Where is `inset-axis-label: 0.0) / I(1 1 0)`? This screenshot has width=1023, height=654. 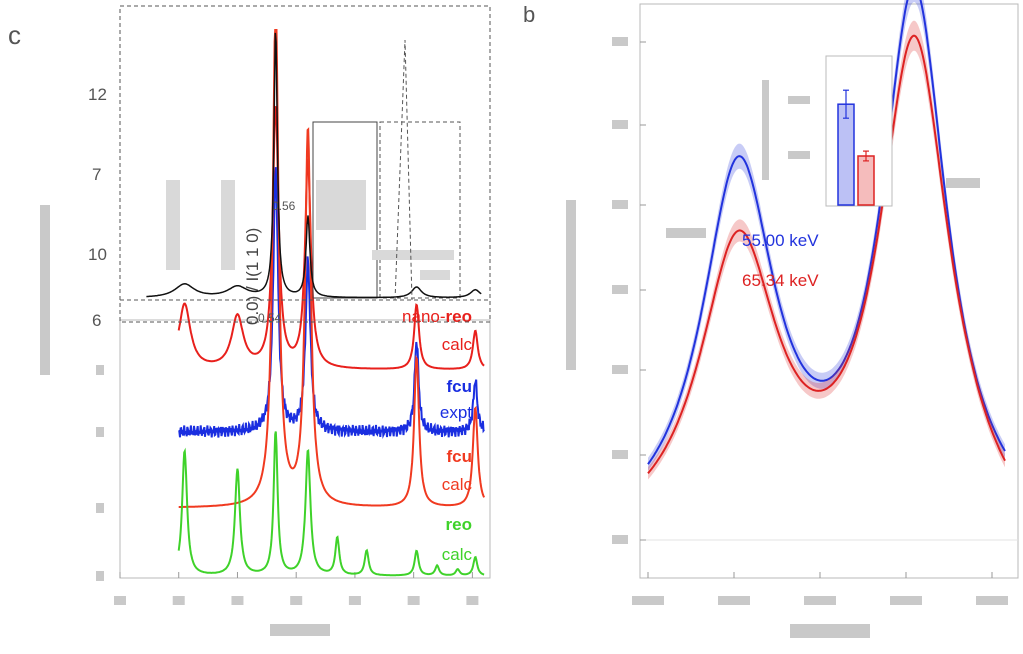 inset-axis-label: 0.0) / I(1 1 0) is located at coordinates (252, 276).